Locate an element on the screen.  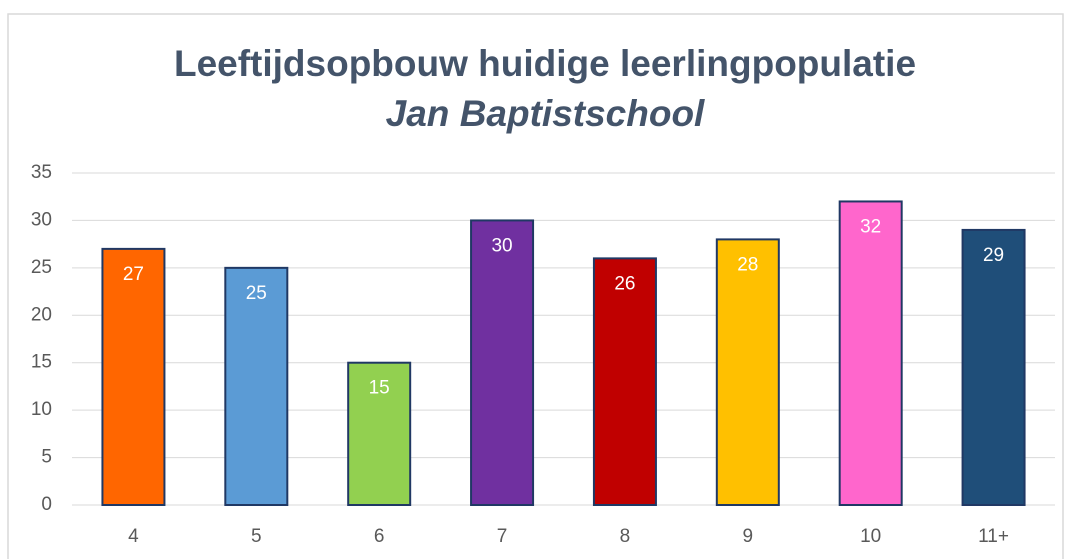
y-tick-label: 15 is located at coordinates (41, 362).